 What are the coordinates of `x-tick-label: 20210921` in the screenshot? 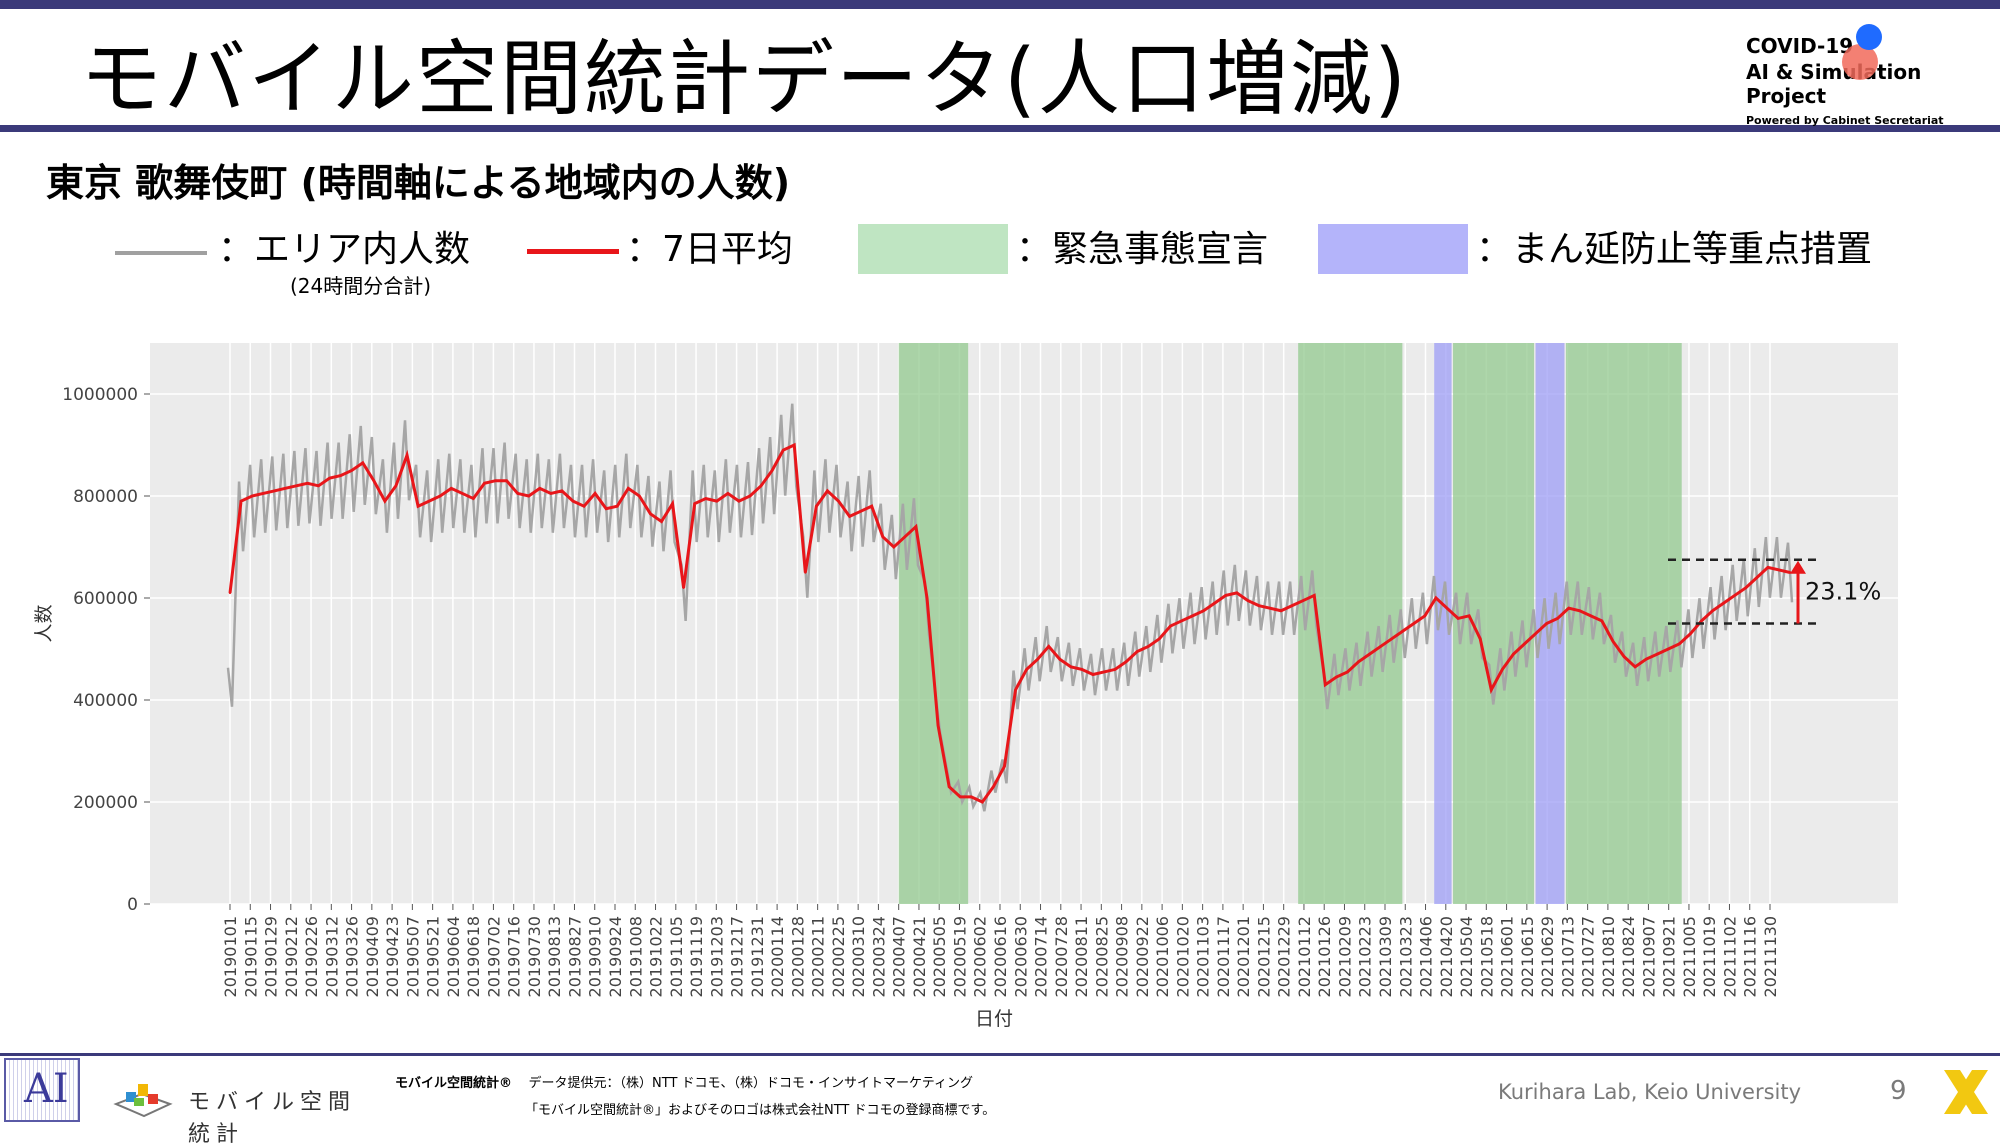 It's located at (1669, 956).